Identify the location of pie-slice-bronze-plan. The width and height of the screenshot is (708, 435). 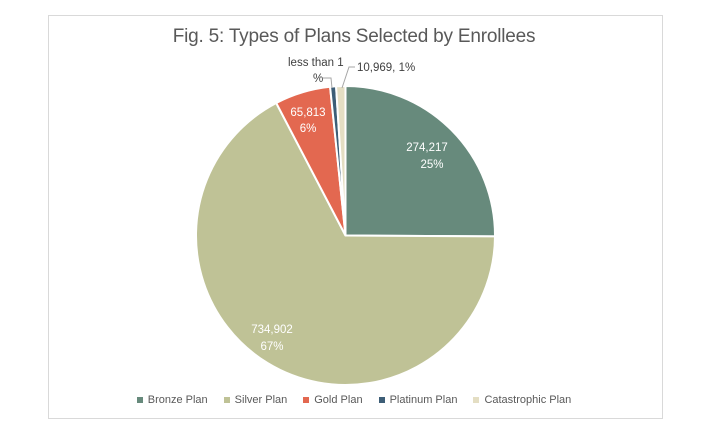
(420, 161).